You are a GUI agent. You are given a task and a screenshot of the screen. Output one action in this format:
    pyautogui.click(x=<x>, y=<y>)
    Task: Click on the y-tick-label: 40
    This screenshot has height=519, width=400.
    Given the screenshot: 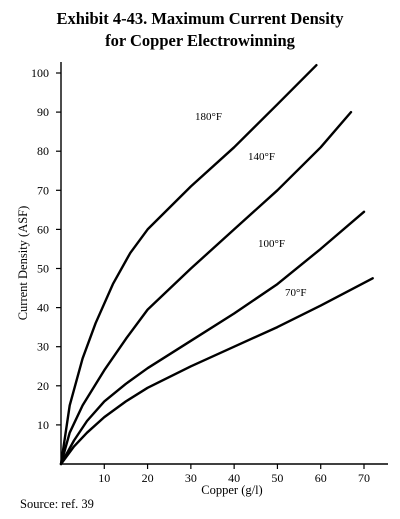 What is the action you would take?
    pyautogui.click(x=43, y=308)
    